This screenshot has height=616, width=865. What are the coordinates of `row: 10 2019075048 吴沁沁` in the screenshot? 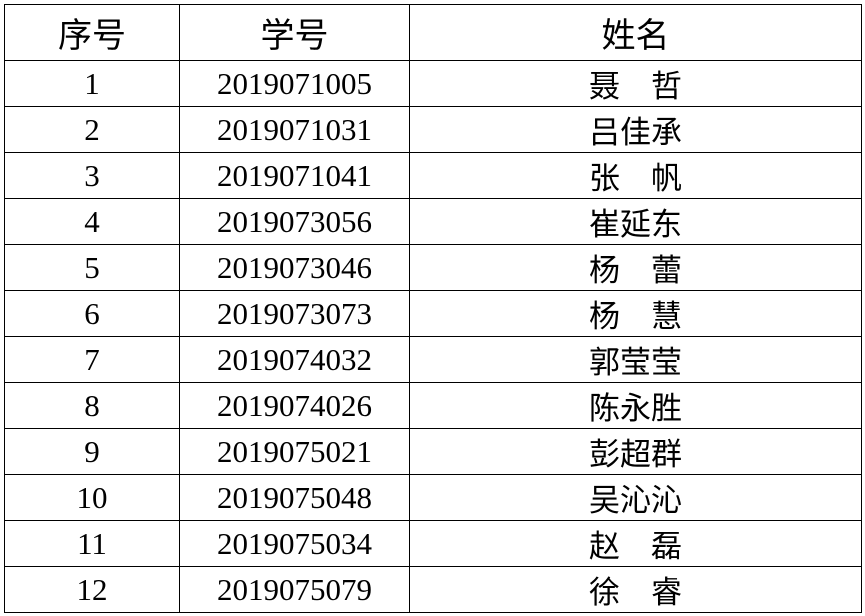 It's located at (433, 497).